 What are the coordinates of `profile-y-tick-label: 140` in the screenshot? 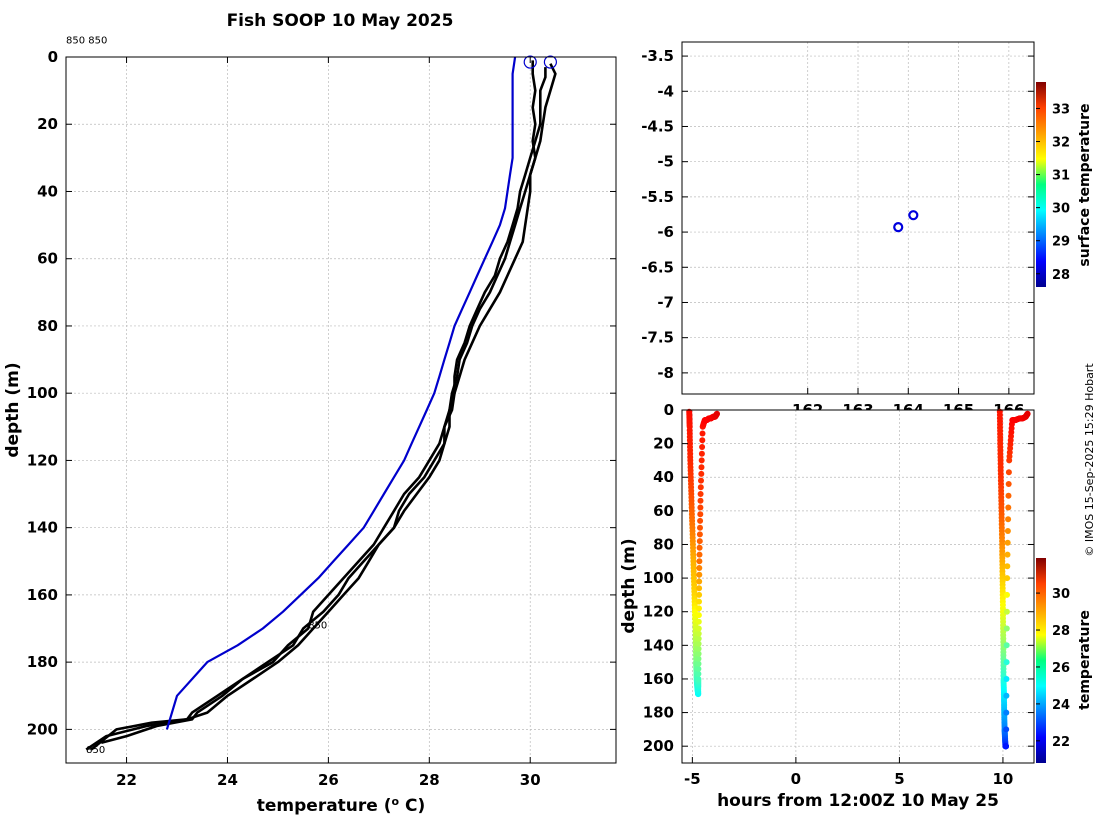 It's located at (42, 528).